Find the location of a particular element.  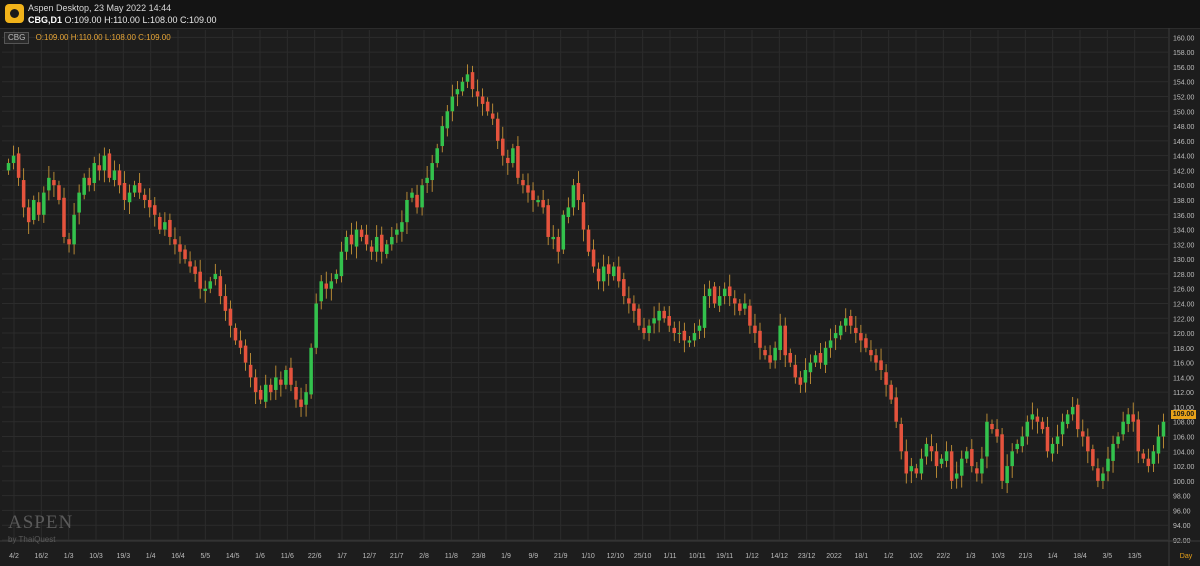

close-value: C:109.00 is located at coordinates (198, 20).